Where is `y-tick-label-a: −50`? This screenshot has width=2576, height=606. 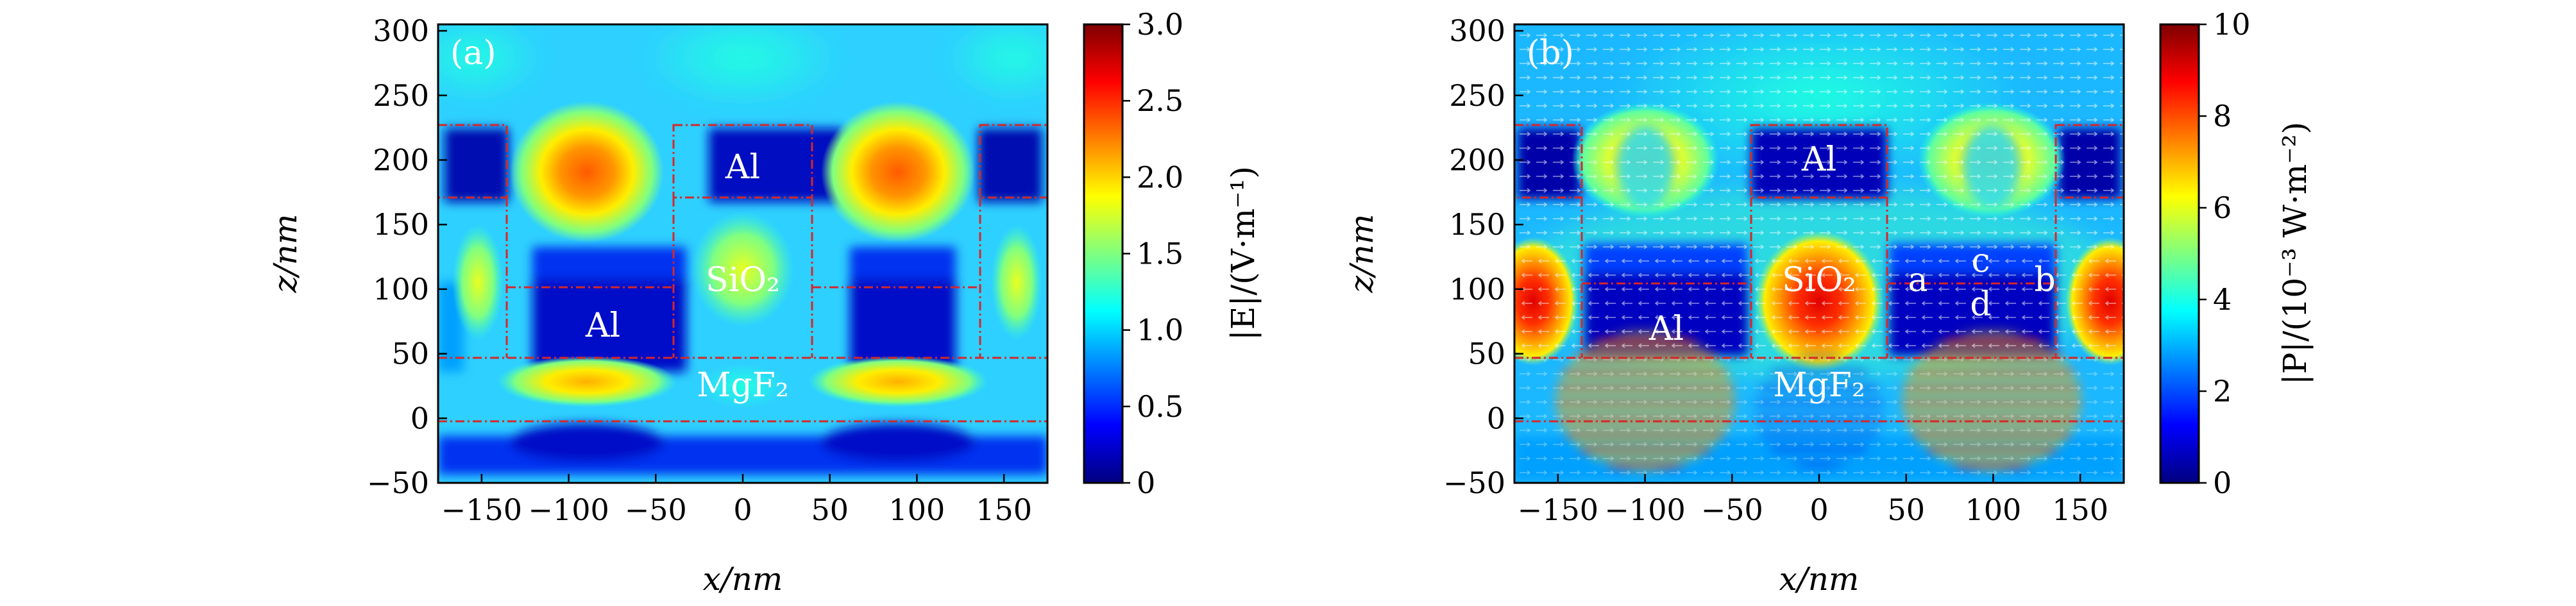 y-tick-label-a: −50 is located at coordinates (398, 483).